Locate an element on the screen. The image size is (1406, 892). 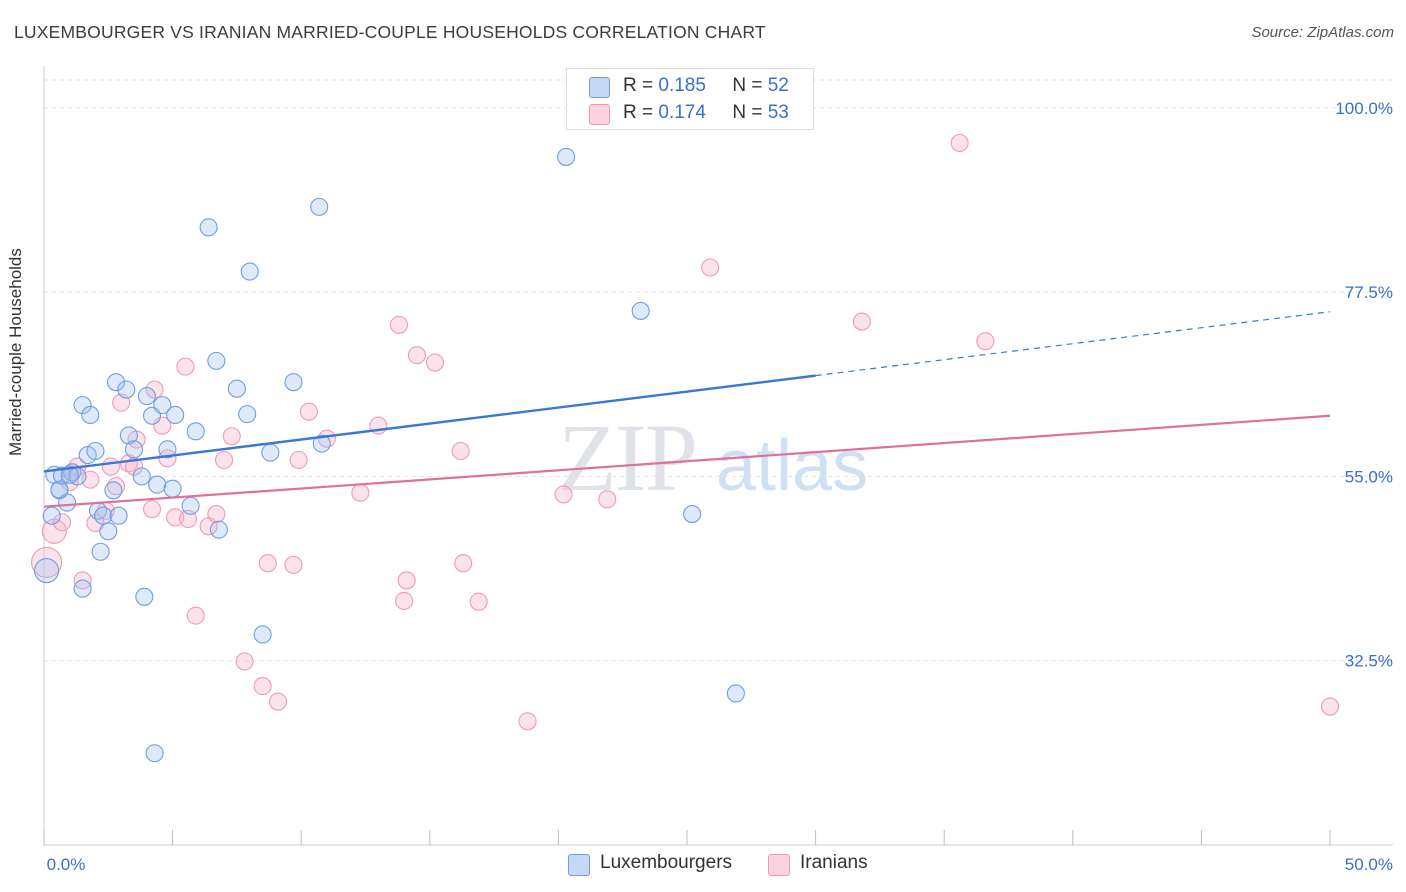
legend-swatch-luxembourgers is located at coordinates (599, 87).